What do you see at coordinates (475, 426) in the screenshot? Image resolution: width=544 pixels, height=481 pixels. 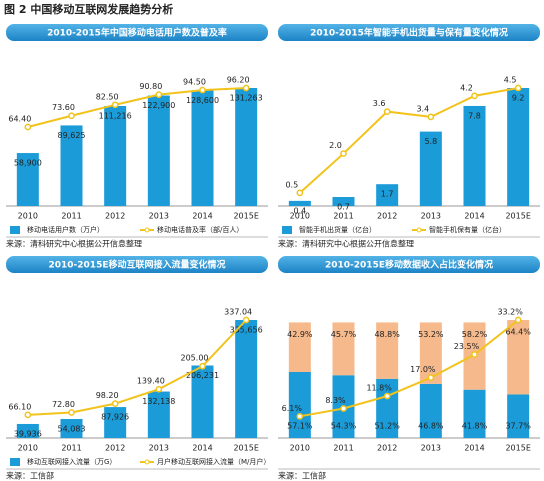 I see `bar-value-label: 41.8%` at bounding box center [475, 426].